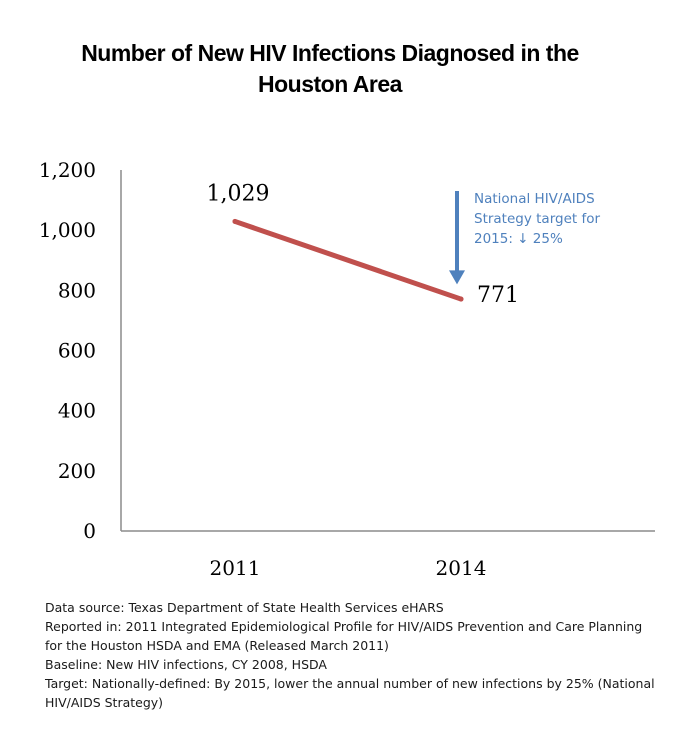  I want to click on y-tick-label: 0, so click(89, 531).